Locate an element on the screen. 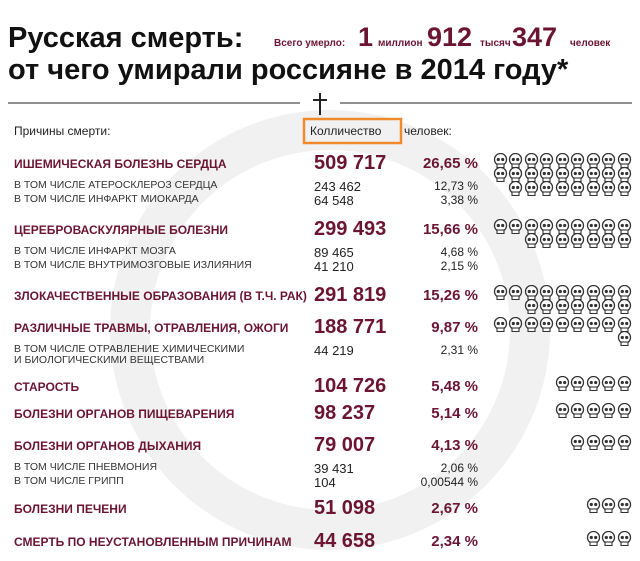 The image size is (640, 561). cause: ЦЕРЕБРОВАСКУЛЯРНЫЕ БОЛЕЗНИ is located at coordinates (121, 230).